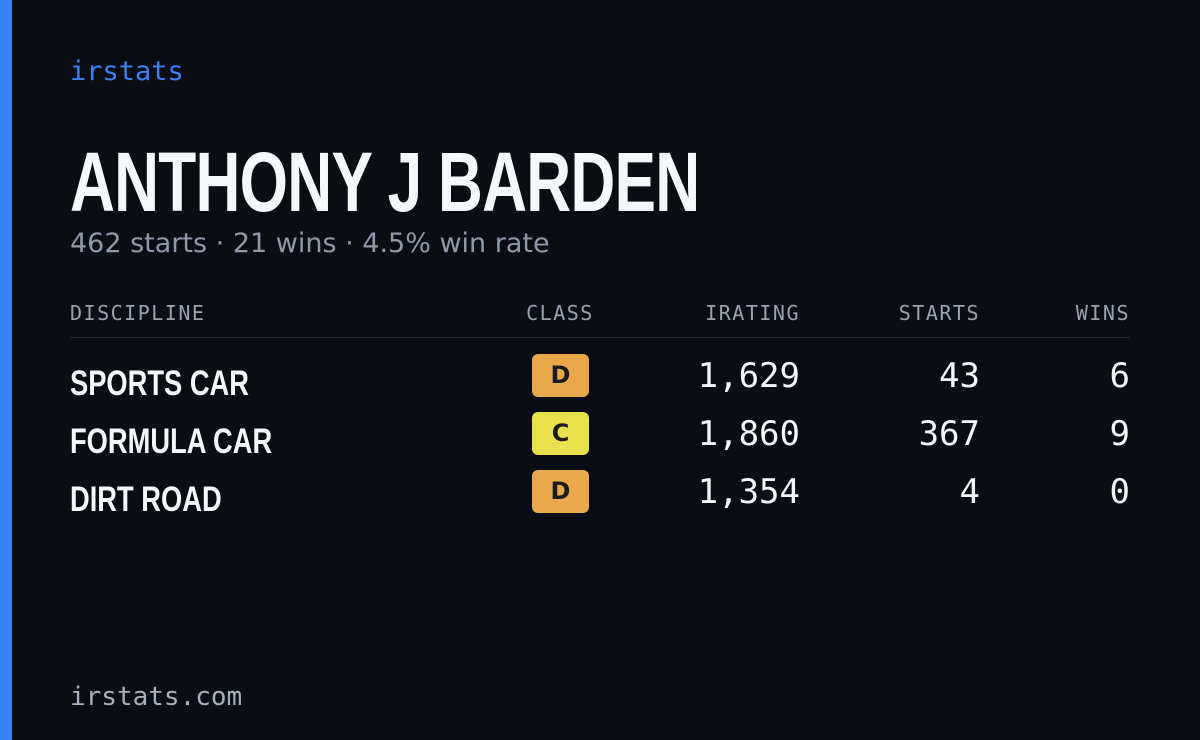 This screenshot has height=740, width=1200. What do you see at coordinates (156, 697) in the screenshot?
I see `footer-url: irstats.com` at bounding box center [156, 697].